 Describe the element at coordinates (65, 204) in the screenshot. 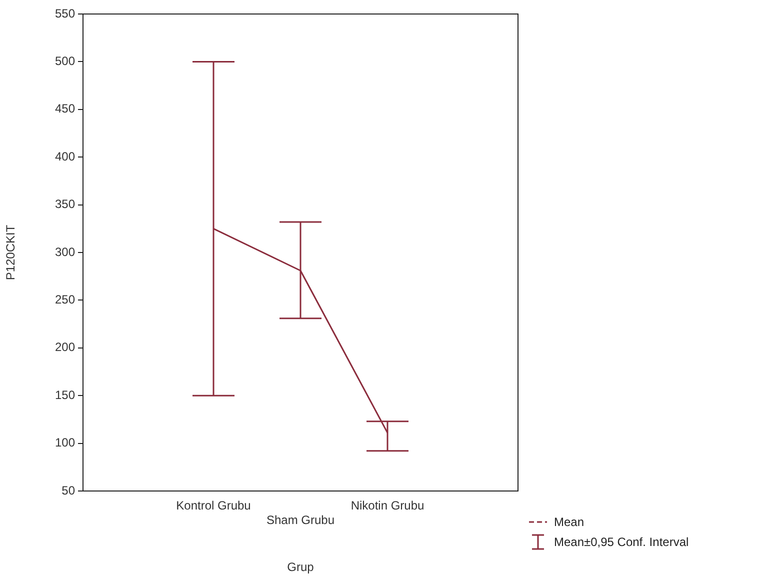

I see `y-tick-label: 350` at that location.